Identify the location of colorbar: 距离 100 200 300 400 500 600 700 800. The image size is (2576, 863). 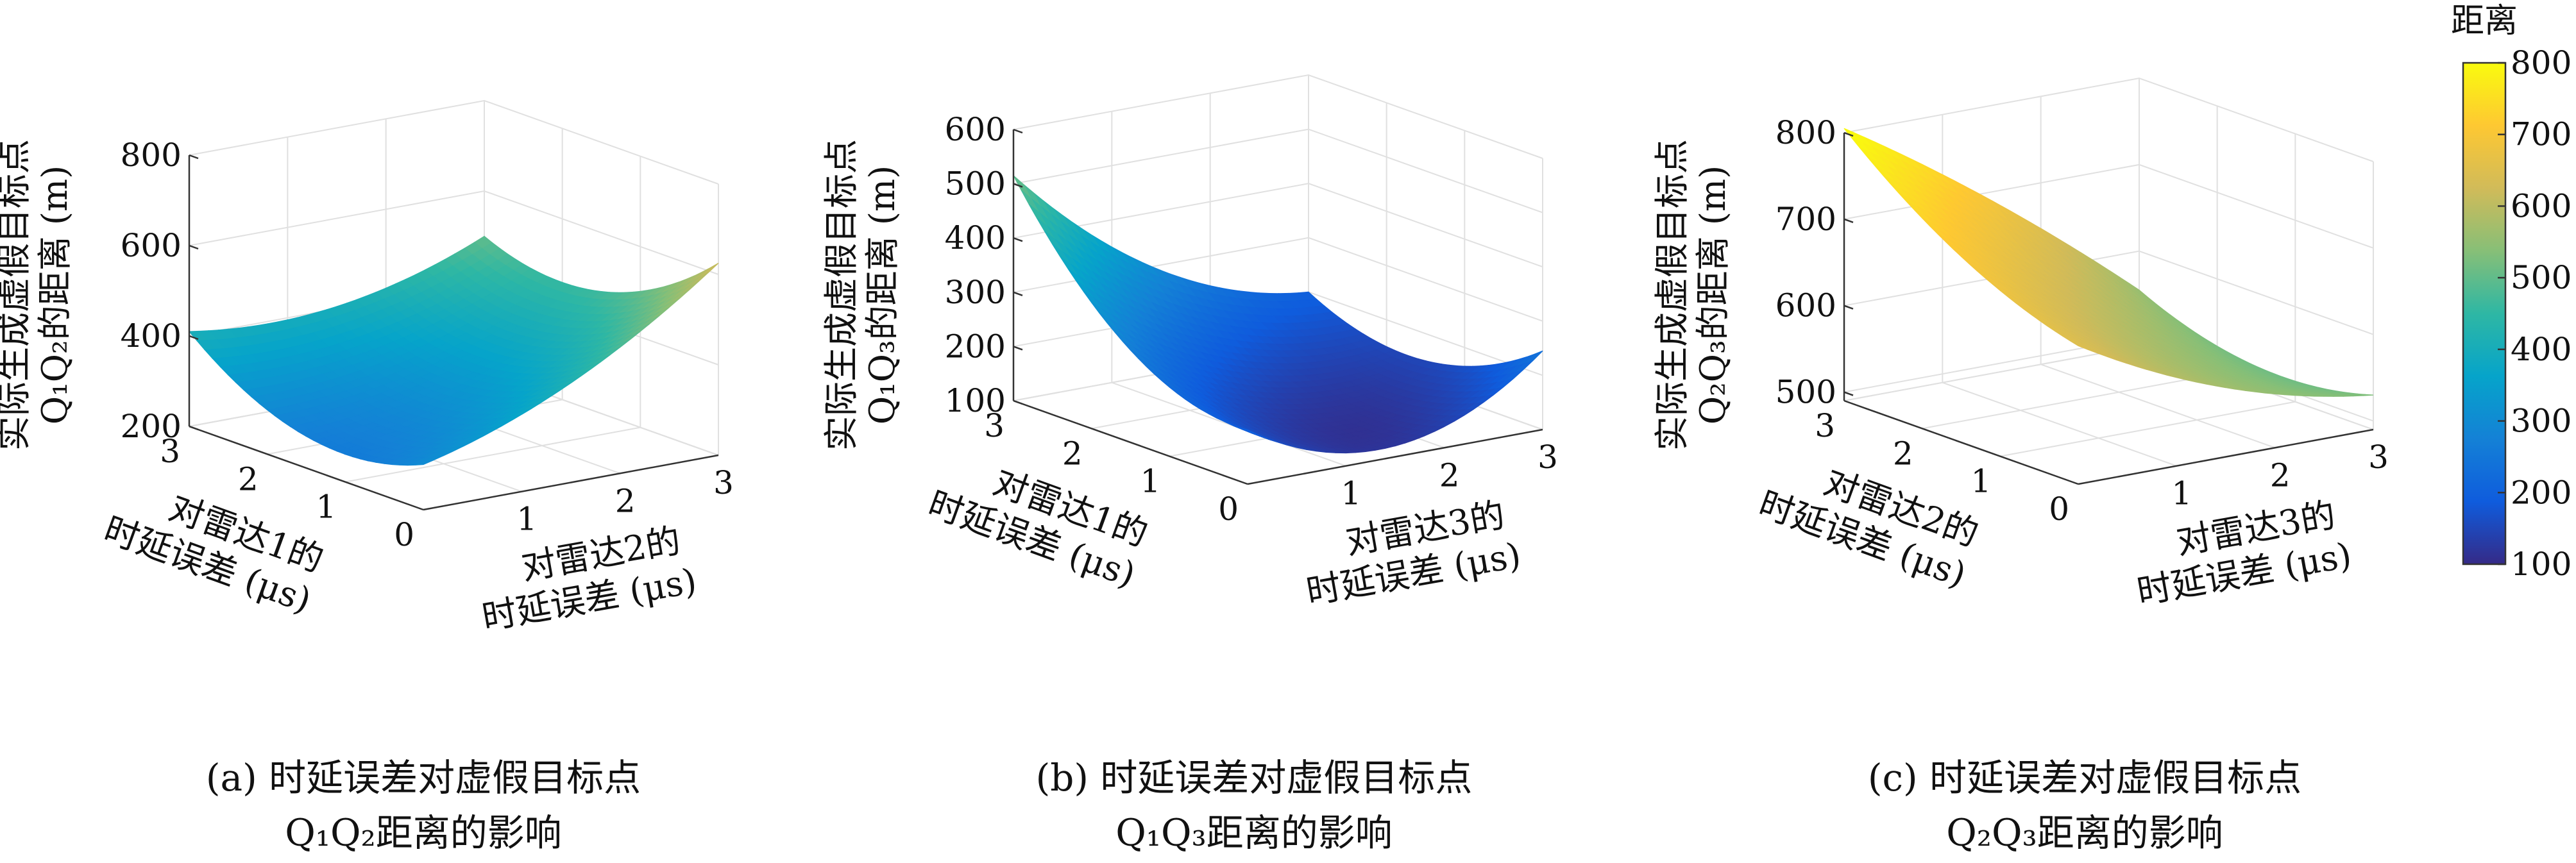
(2511, 292).